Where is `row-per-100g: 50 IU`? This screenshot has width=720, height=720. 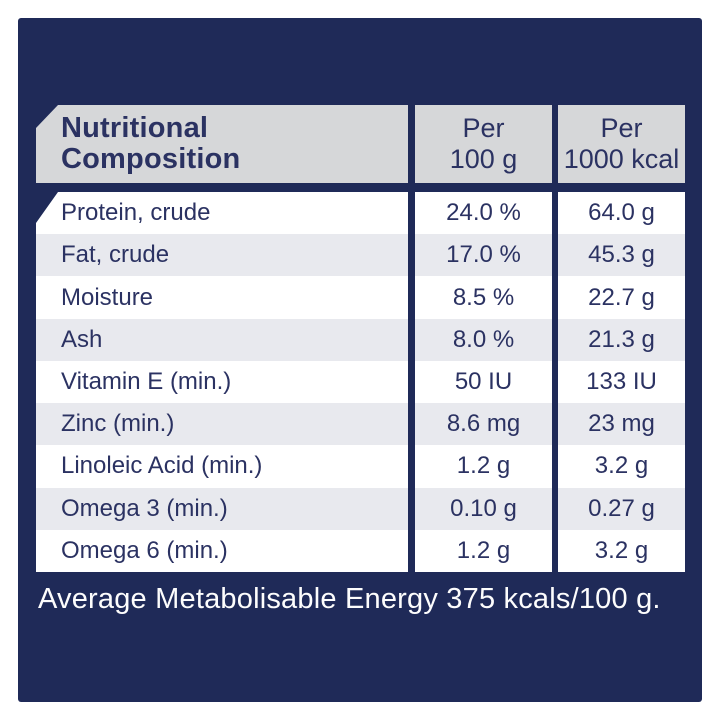
row-per-100g: 50 IU is located at coordinates (483, 382).